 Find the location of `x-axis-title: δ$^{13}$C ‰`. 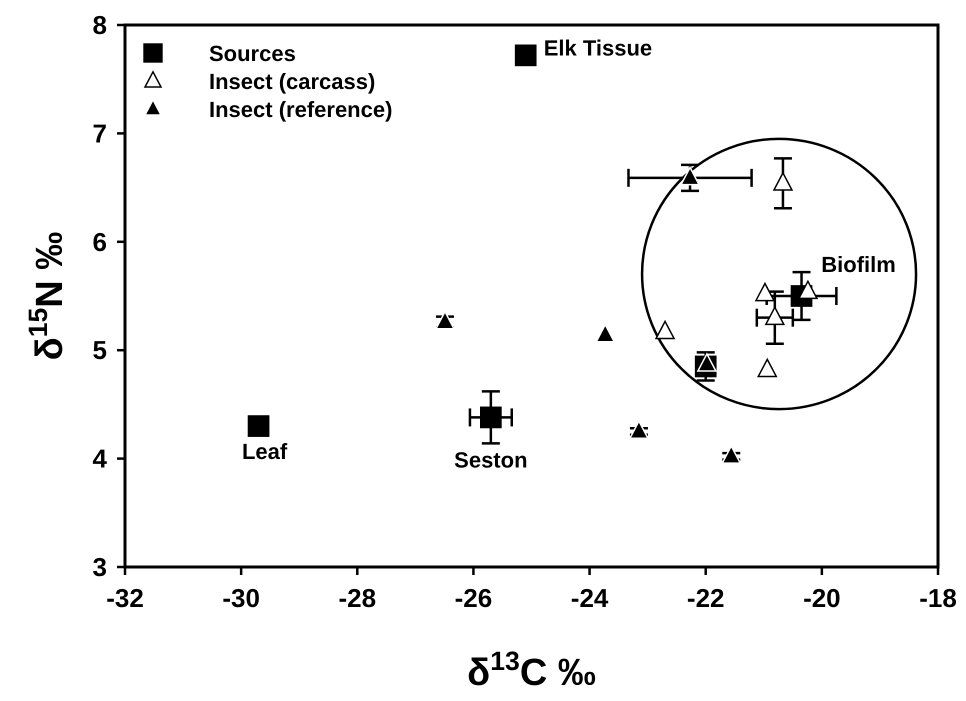

x-axis-title: δ$^{13}$C ‰ is located at coordinates (531, 670).